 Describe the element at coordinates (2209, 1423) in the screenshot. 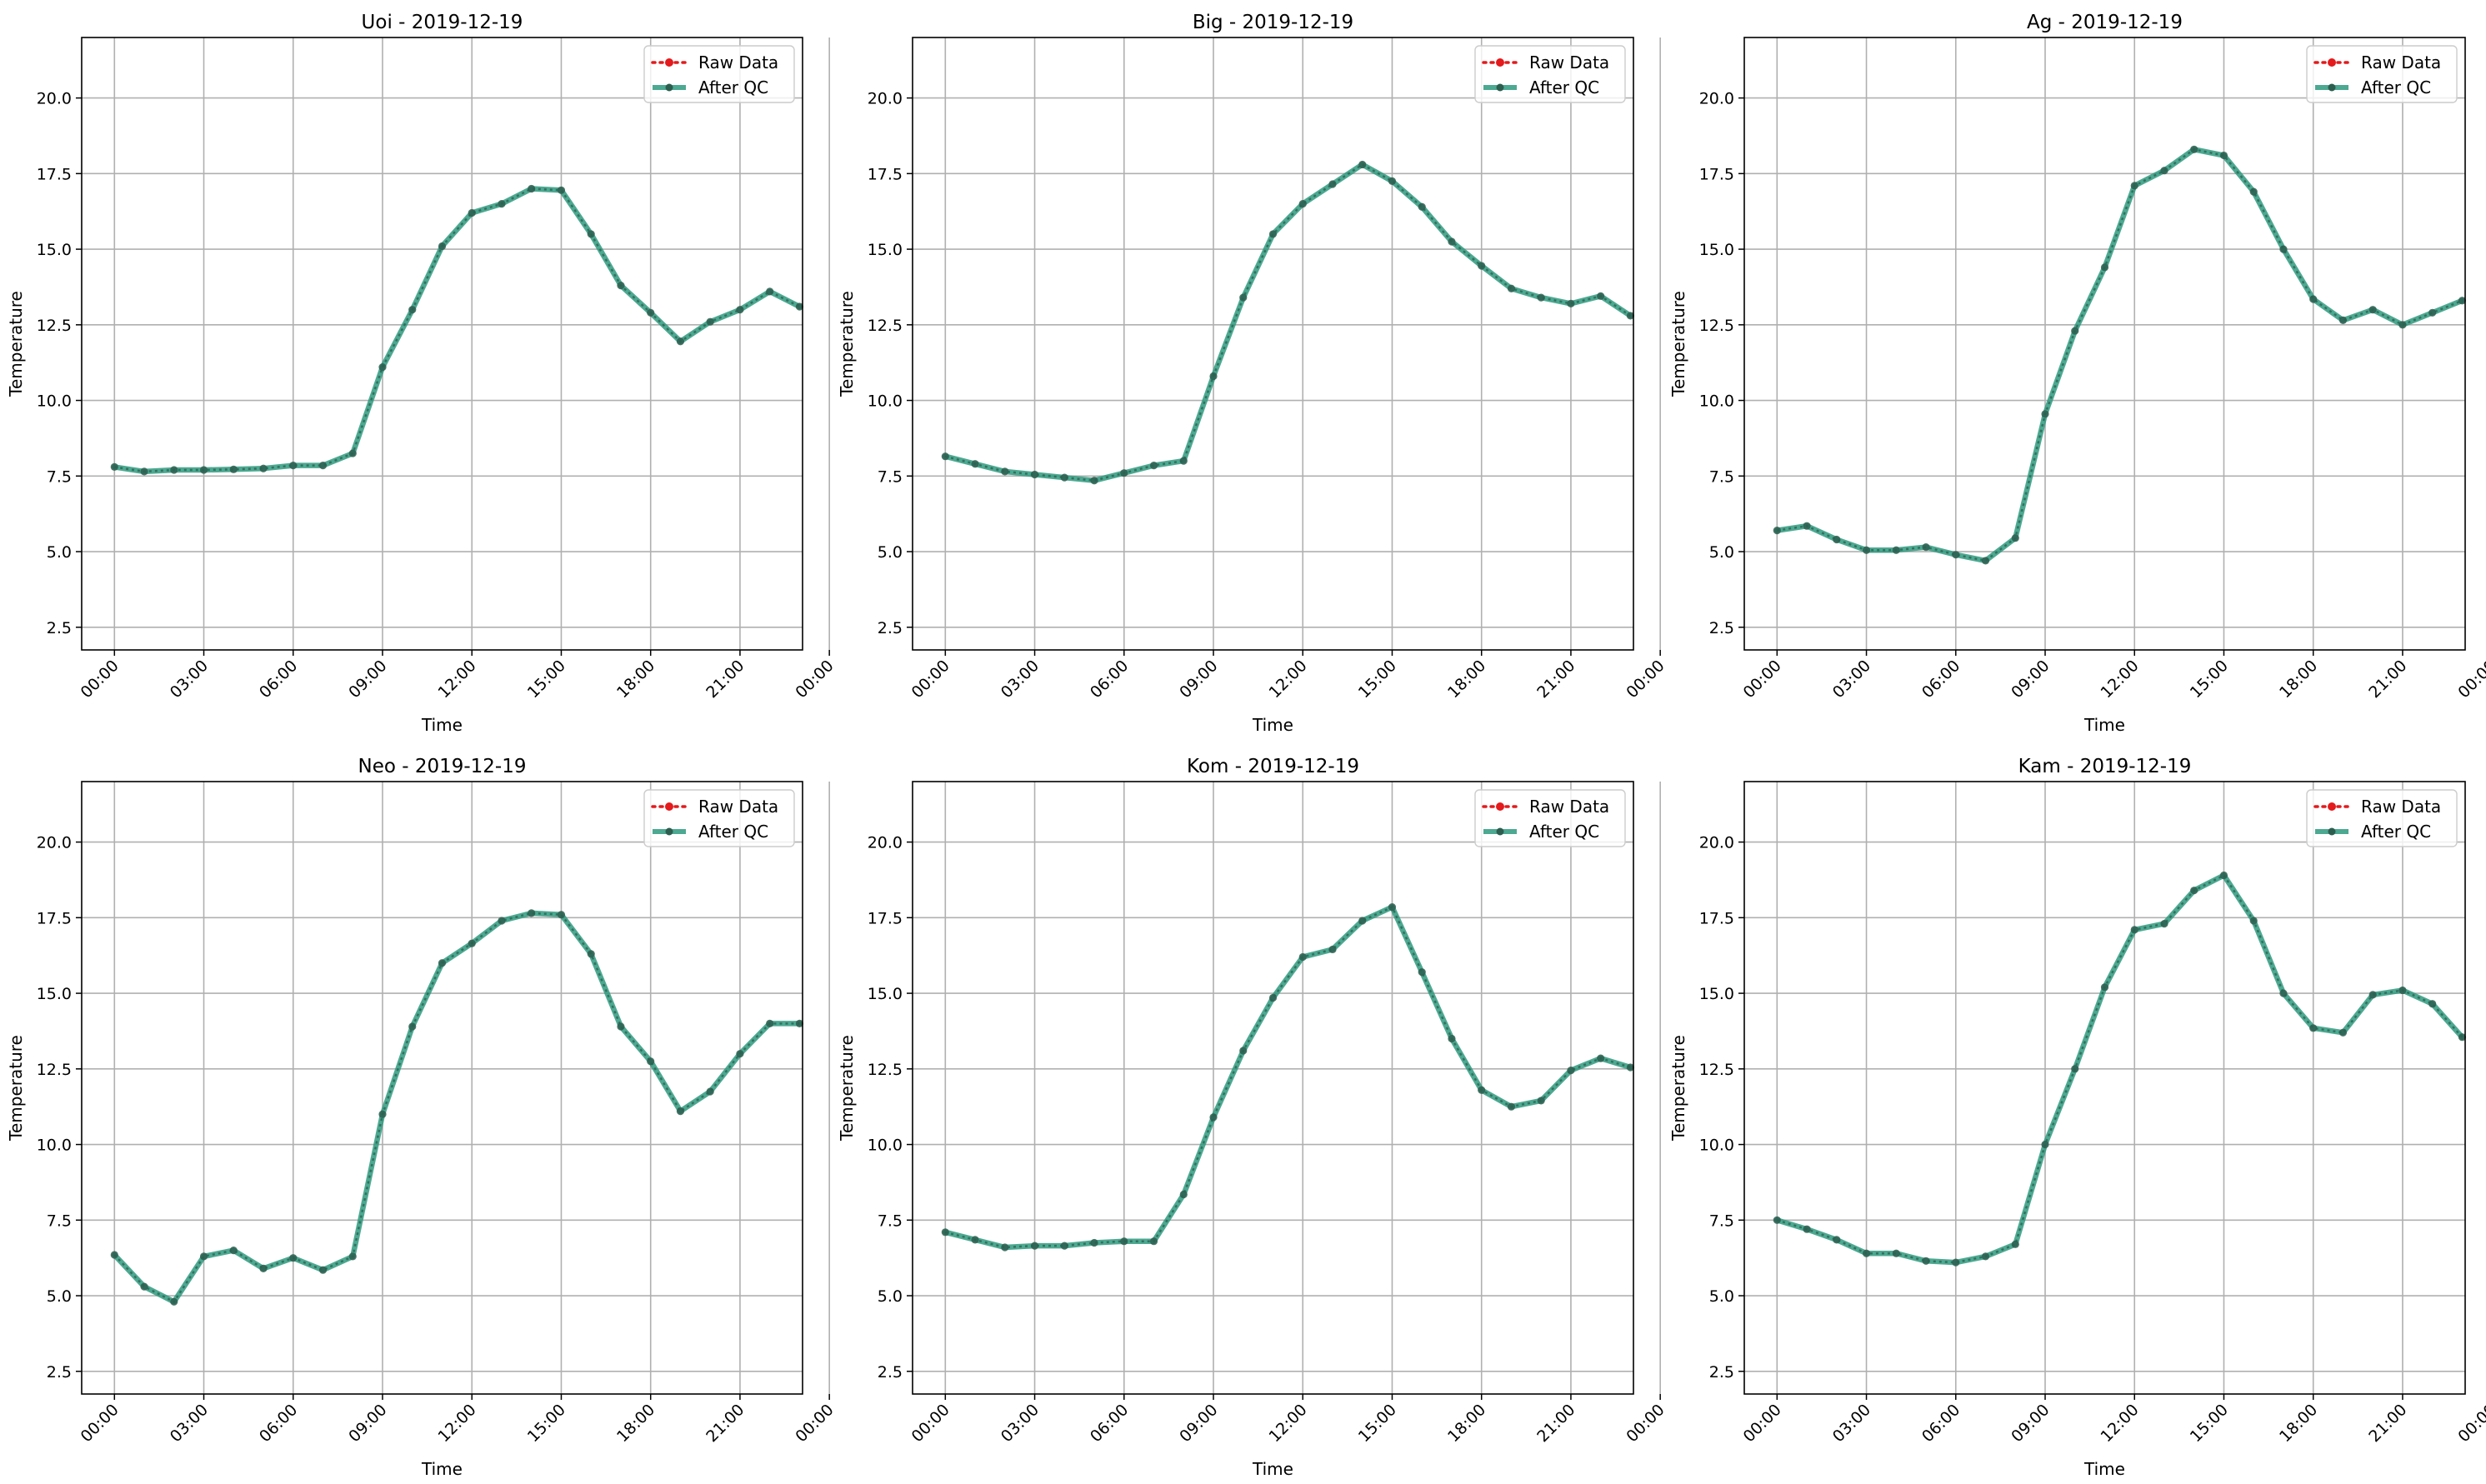

I see `x-tick-label: 15:00` at that location.